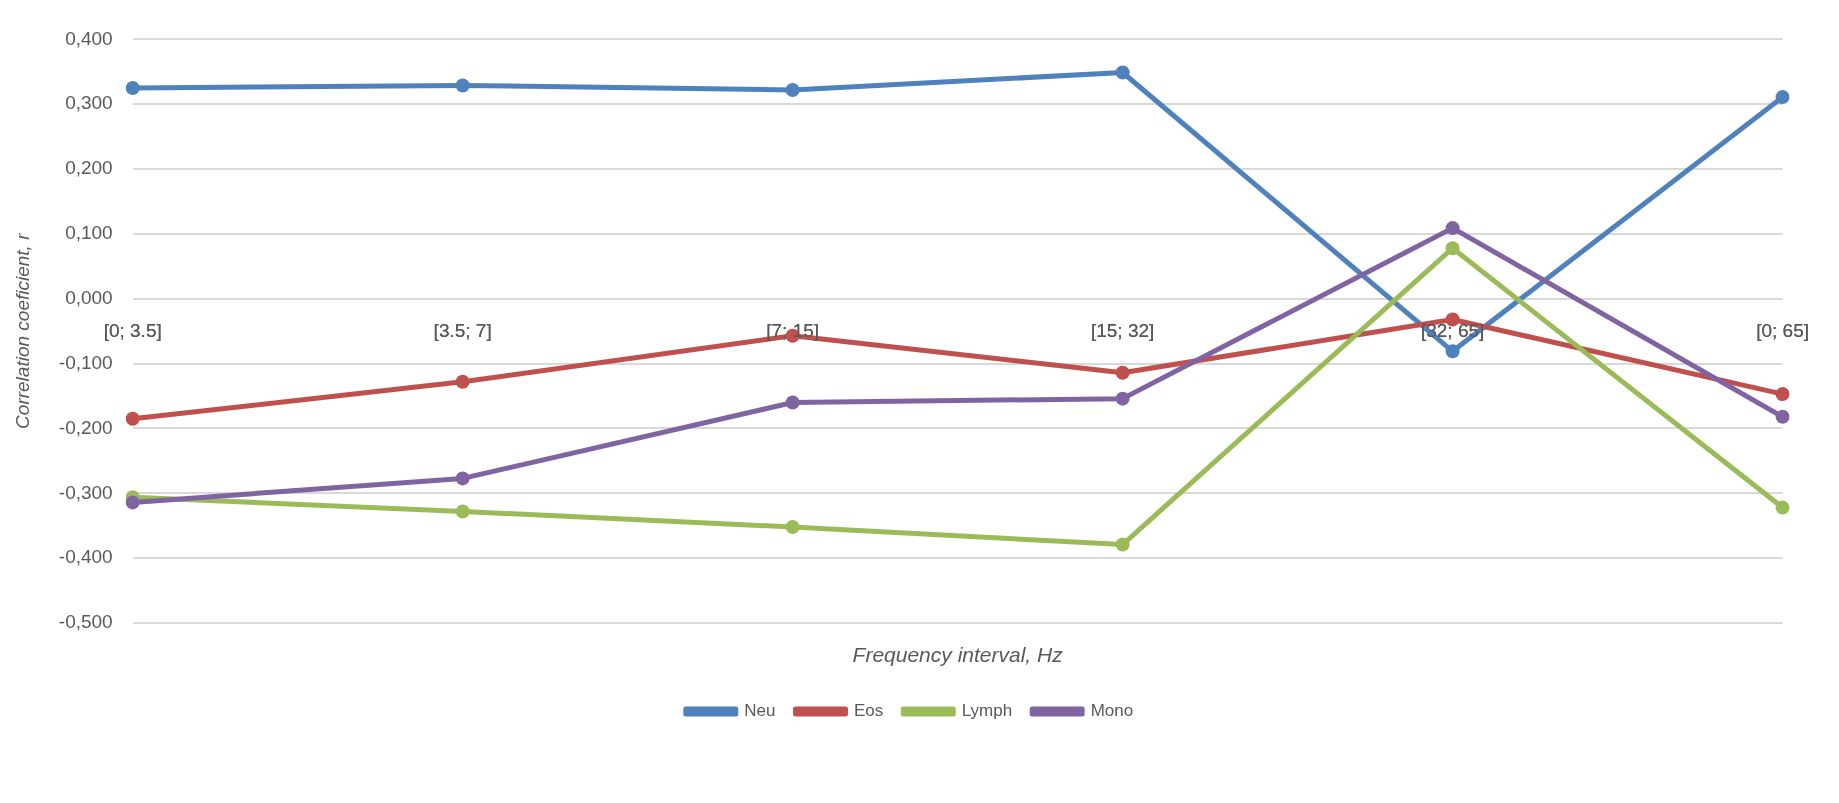 The width and height of the screenshot is (1839, 803). I want to click on y-tick-label: -0,200, so click(85, 427).